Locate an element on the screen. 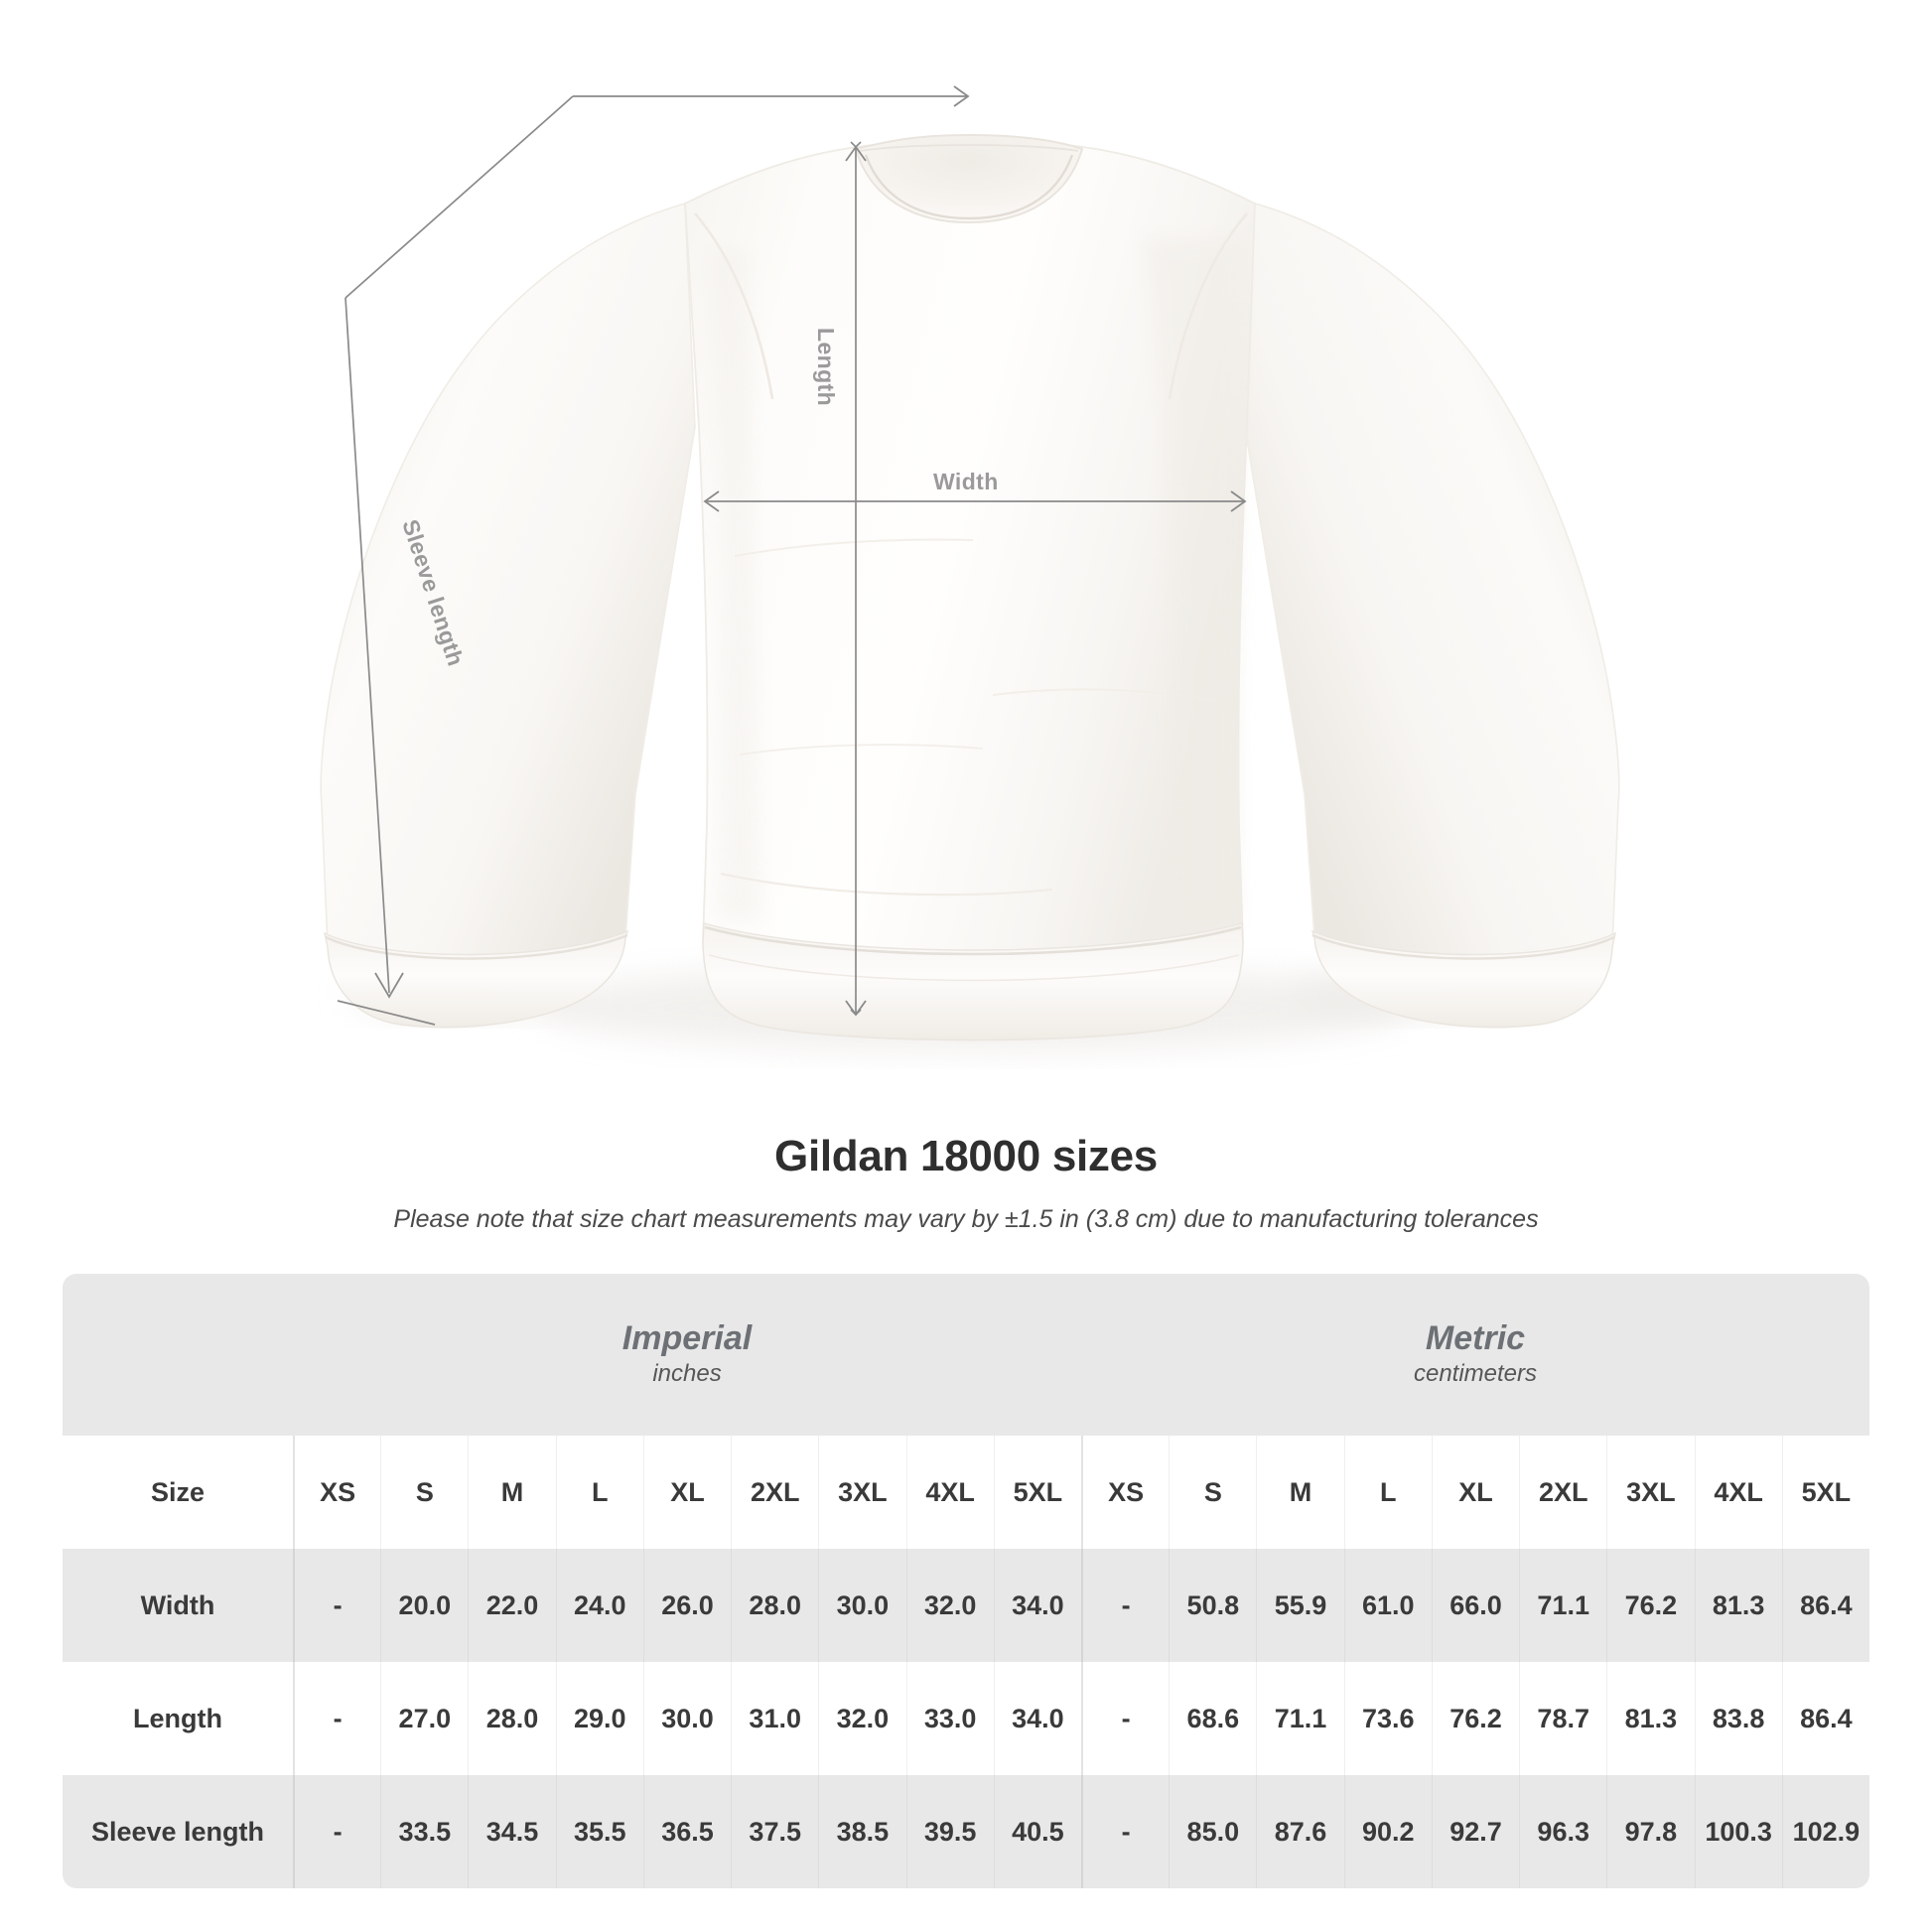 The image size is (1932, 1932). row-label-width: Width is located at coordinates (178, 1605).